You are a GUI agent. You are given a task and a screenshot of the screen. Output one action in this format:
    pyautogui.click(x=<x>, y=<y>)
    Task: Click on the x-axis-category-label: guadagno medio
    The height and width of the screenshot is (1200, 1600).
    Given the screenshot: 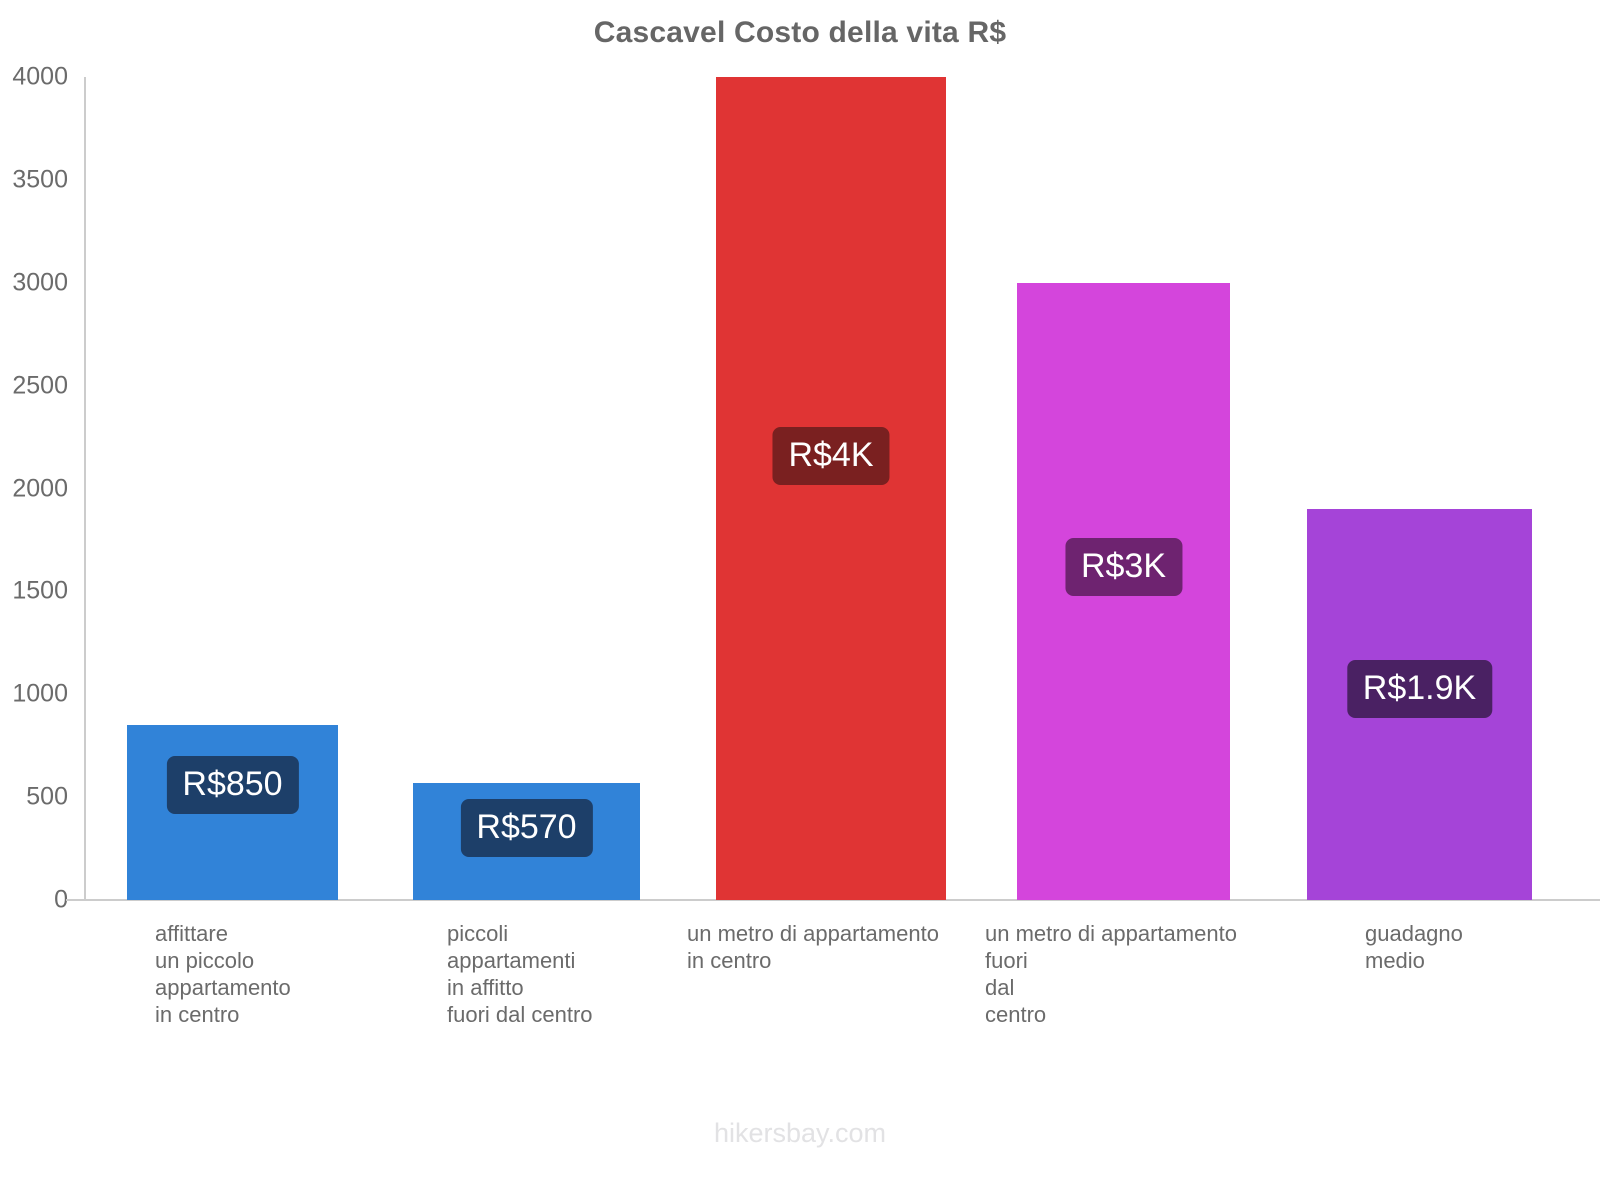 What is the action you would take?
    pyautogui.click(x=1414, y=947)
    